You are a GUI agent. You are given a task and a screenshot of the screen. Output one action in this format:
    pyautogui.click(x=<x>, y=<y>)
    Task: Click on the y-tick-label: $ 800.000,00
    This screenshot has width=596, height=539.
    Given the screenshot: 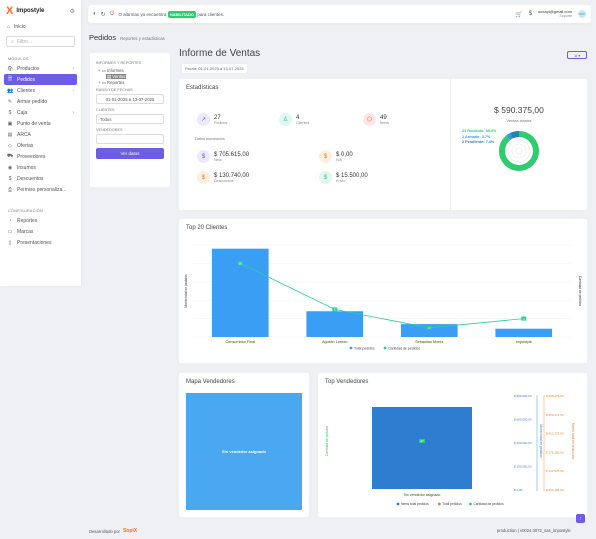 What is the action you would take?
    pyautogui.click(x=523, y=396)
    